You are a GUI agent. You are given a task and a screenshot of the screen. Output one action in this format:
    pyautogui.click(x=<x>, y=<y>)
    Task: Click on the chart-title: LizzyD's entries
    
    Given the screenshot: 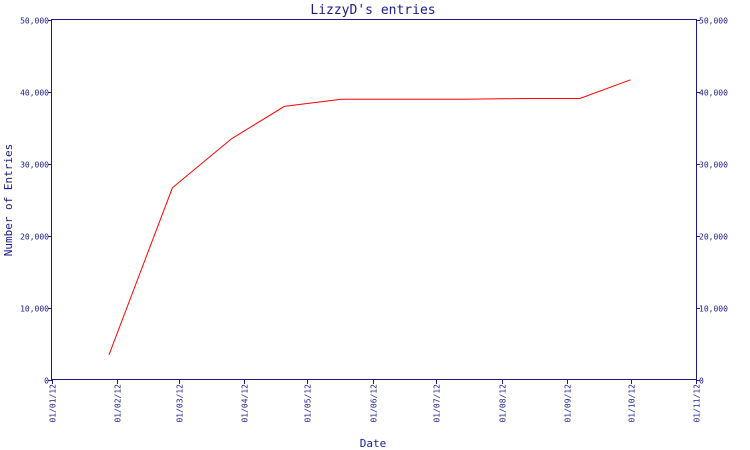 What is the action you would take?
    pyautogui.click(x=372, y=10)
    